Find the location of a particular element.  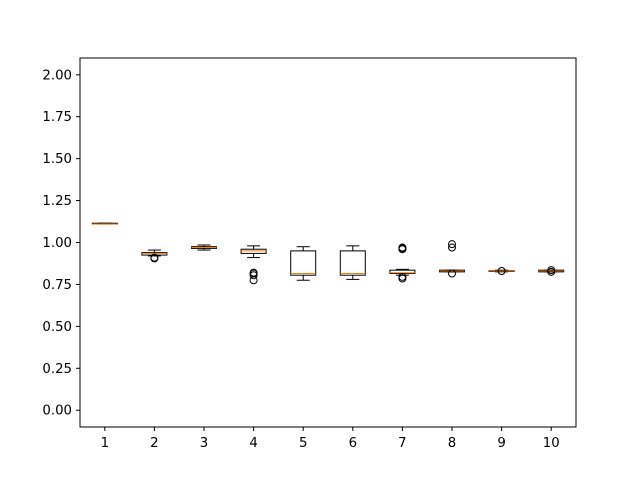

x-tick-label: 4 is located at coordinates (253, 443).